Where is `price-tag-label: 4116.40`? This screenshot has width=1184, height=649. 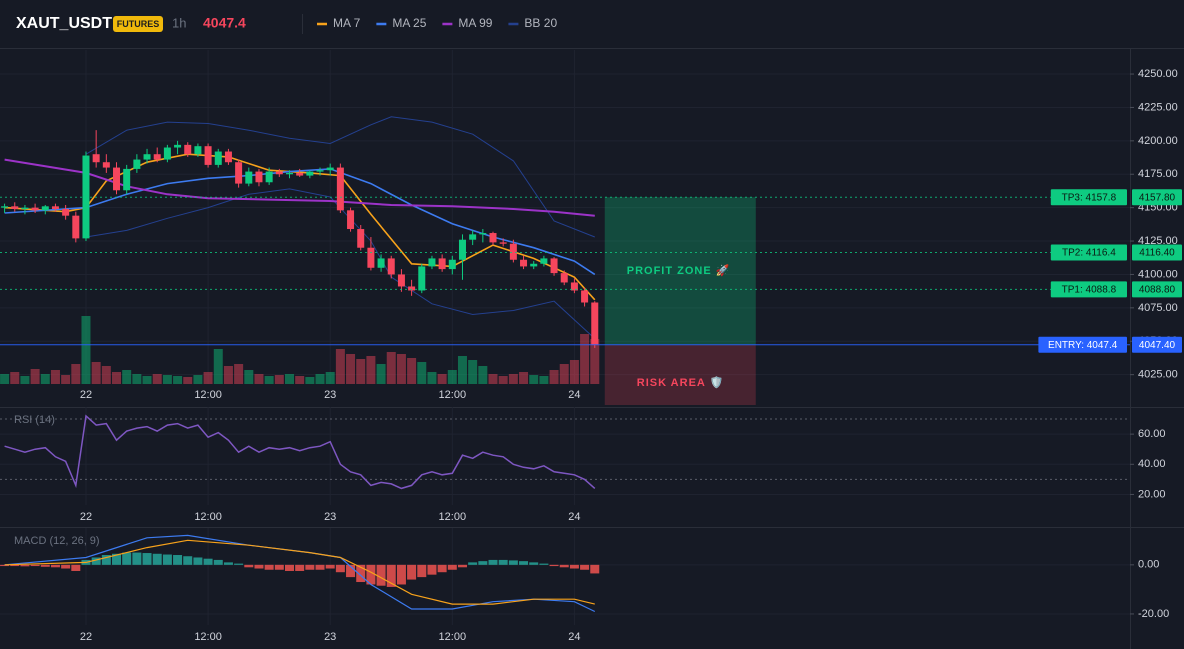
price-tag-label: 4116.40 is located at coordinates (1157, 253).